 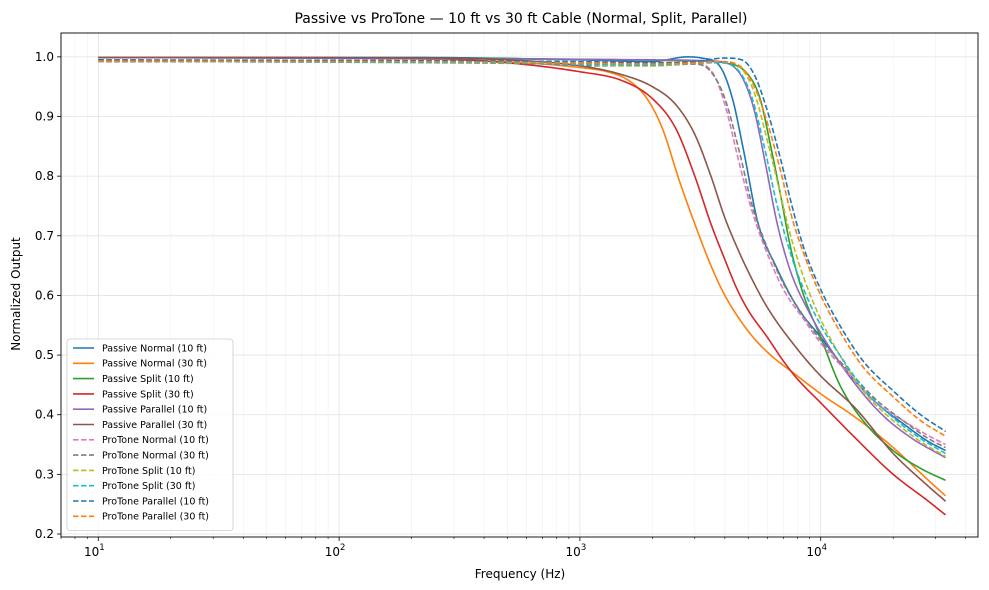 What do you see at coordinates (155, 440) in the screenshot?
I see `legend-label: ProTone Normal (10 ft)` at bounding box center [155, 440].